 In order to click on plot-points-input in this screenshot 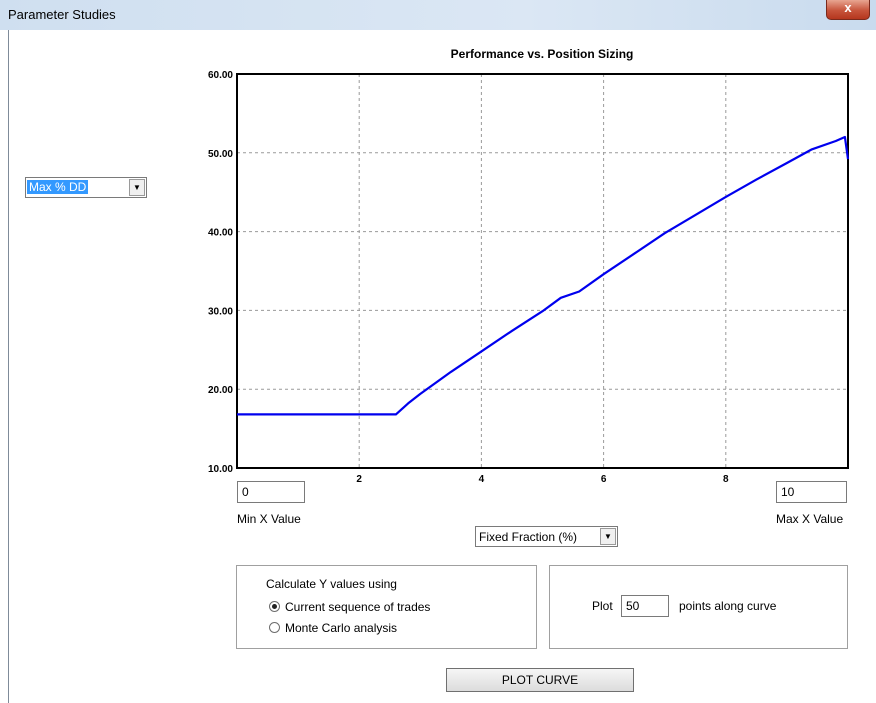, I will do `click(645, 606)`.